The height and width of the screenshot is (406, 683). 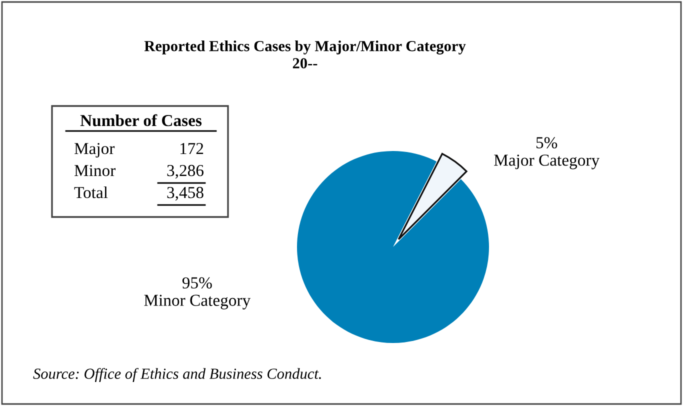 What do you see at coordinates (185, 193) in the screenshot?
I see `text: 3,458` at bounding box center [185, 193].